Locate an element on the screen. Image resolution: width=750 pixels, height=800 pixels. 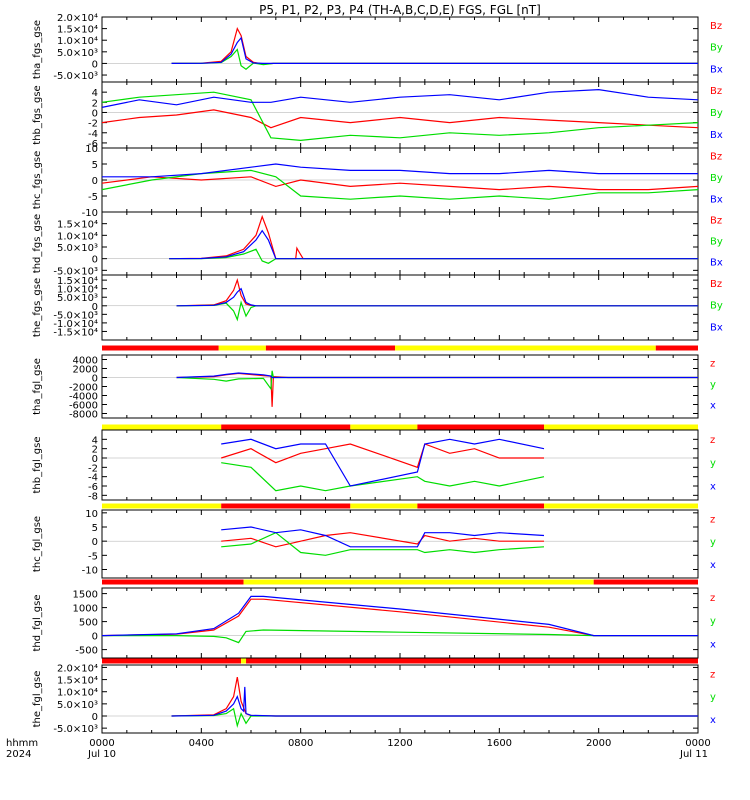
y-tick-label: -8 is located at coordinates (93, 496).